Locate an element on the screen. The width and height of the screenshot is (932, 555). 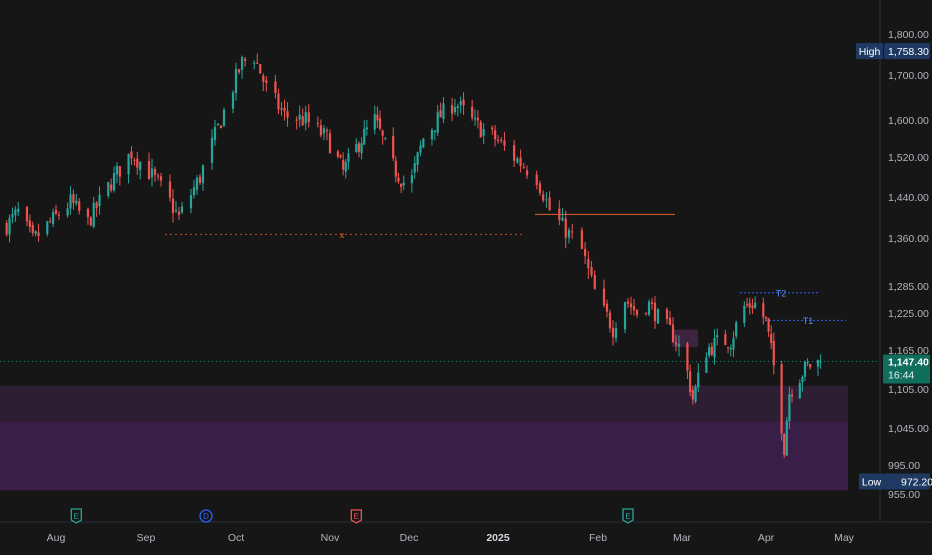
y-tick-label: 1,800.00 is located at coordinates (908, 35).